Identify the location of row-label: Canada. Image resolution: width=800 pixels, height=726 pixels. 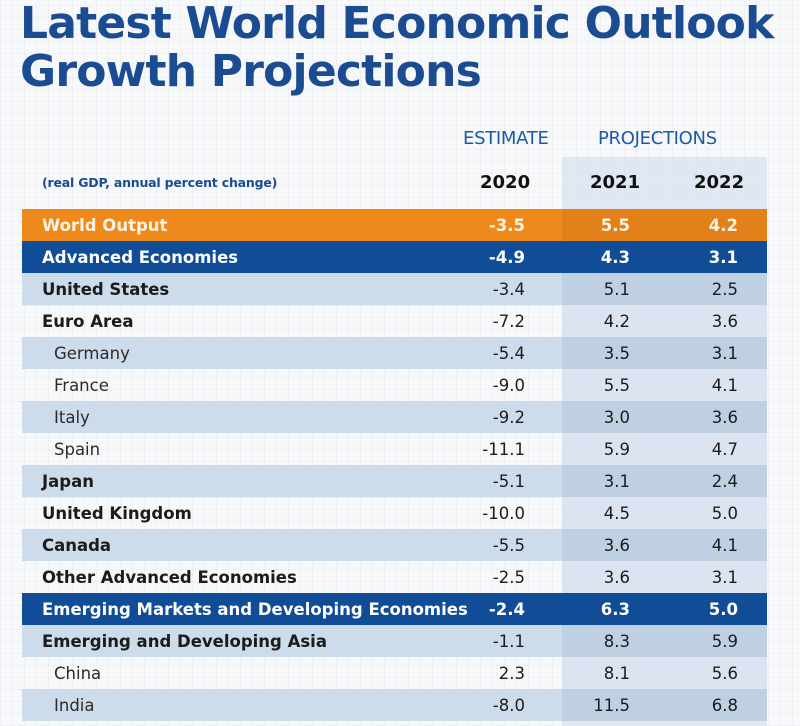
(77, 545).